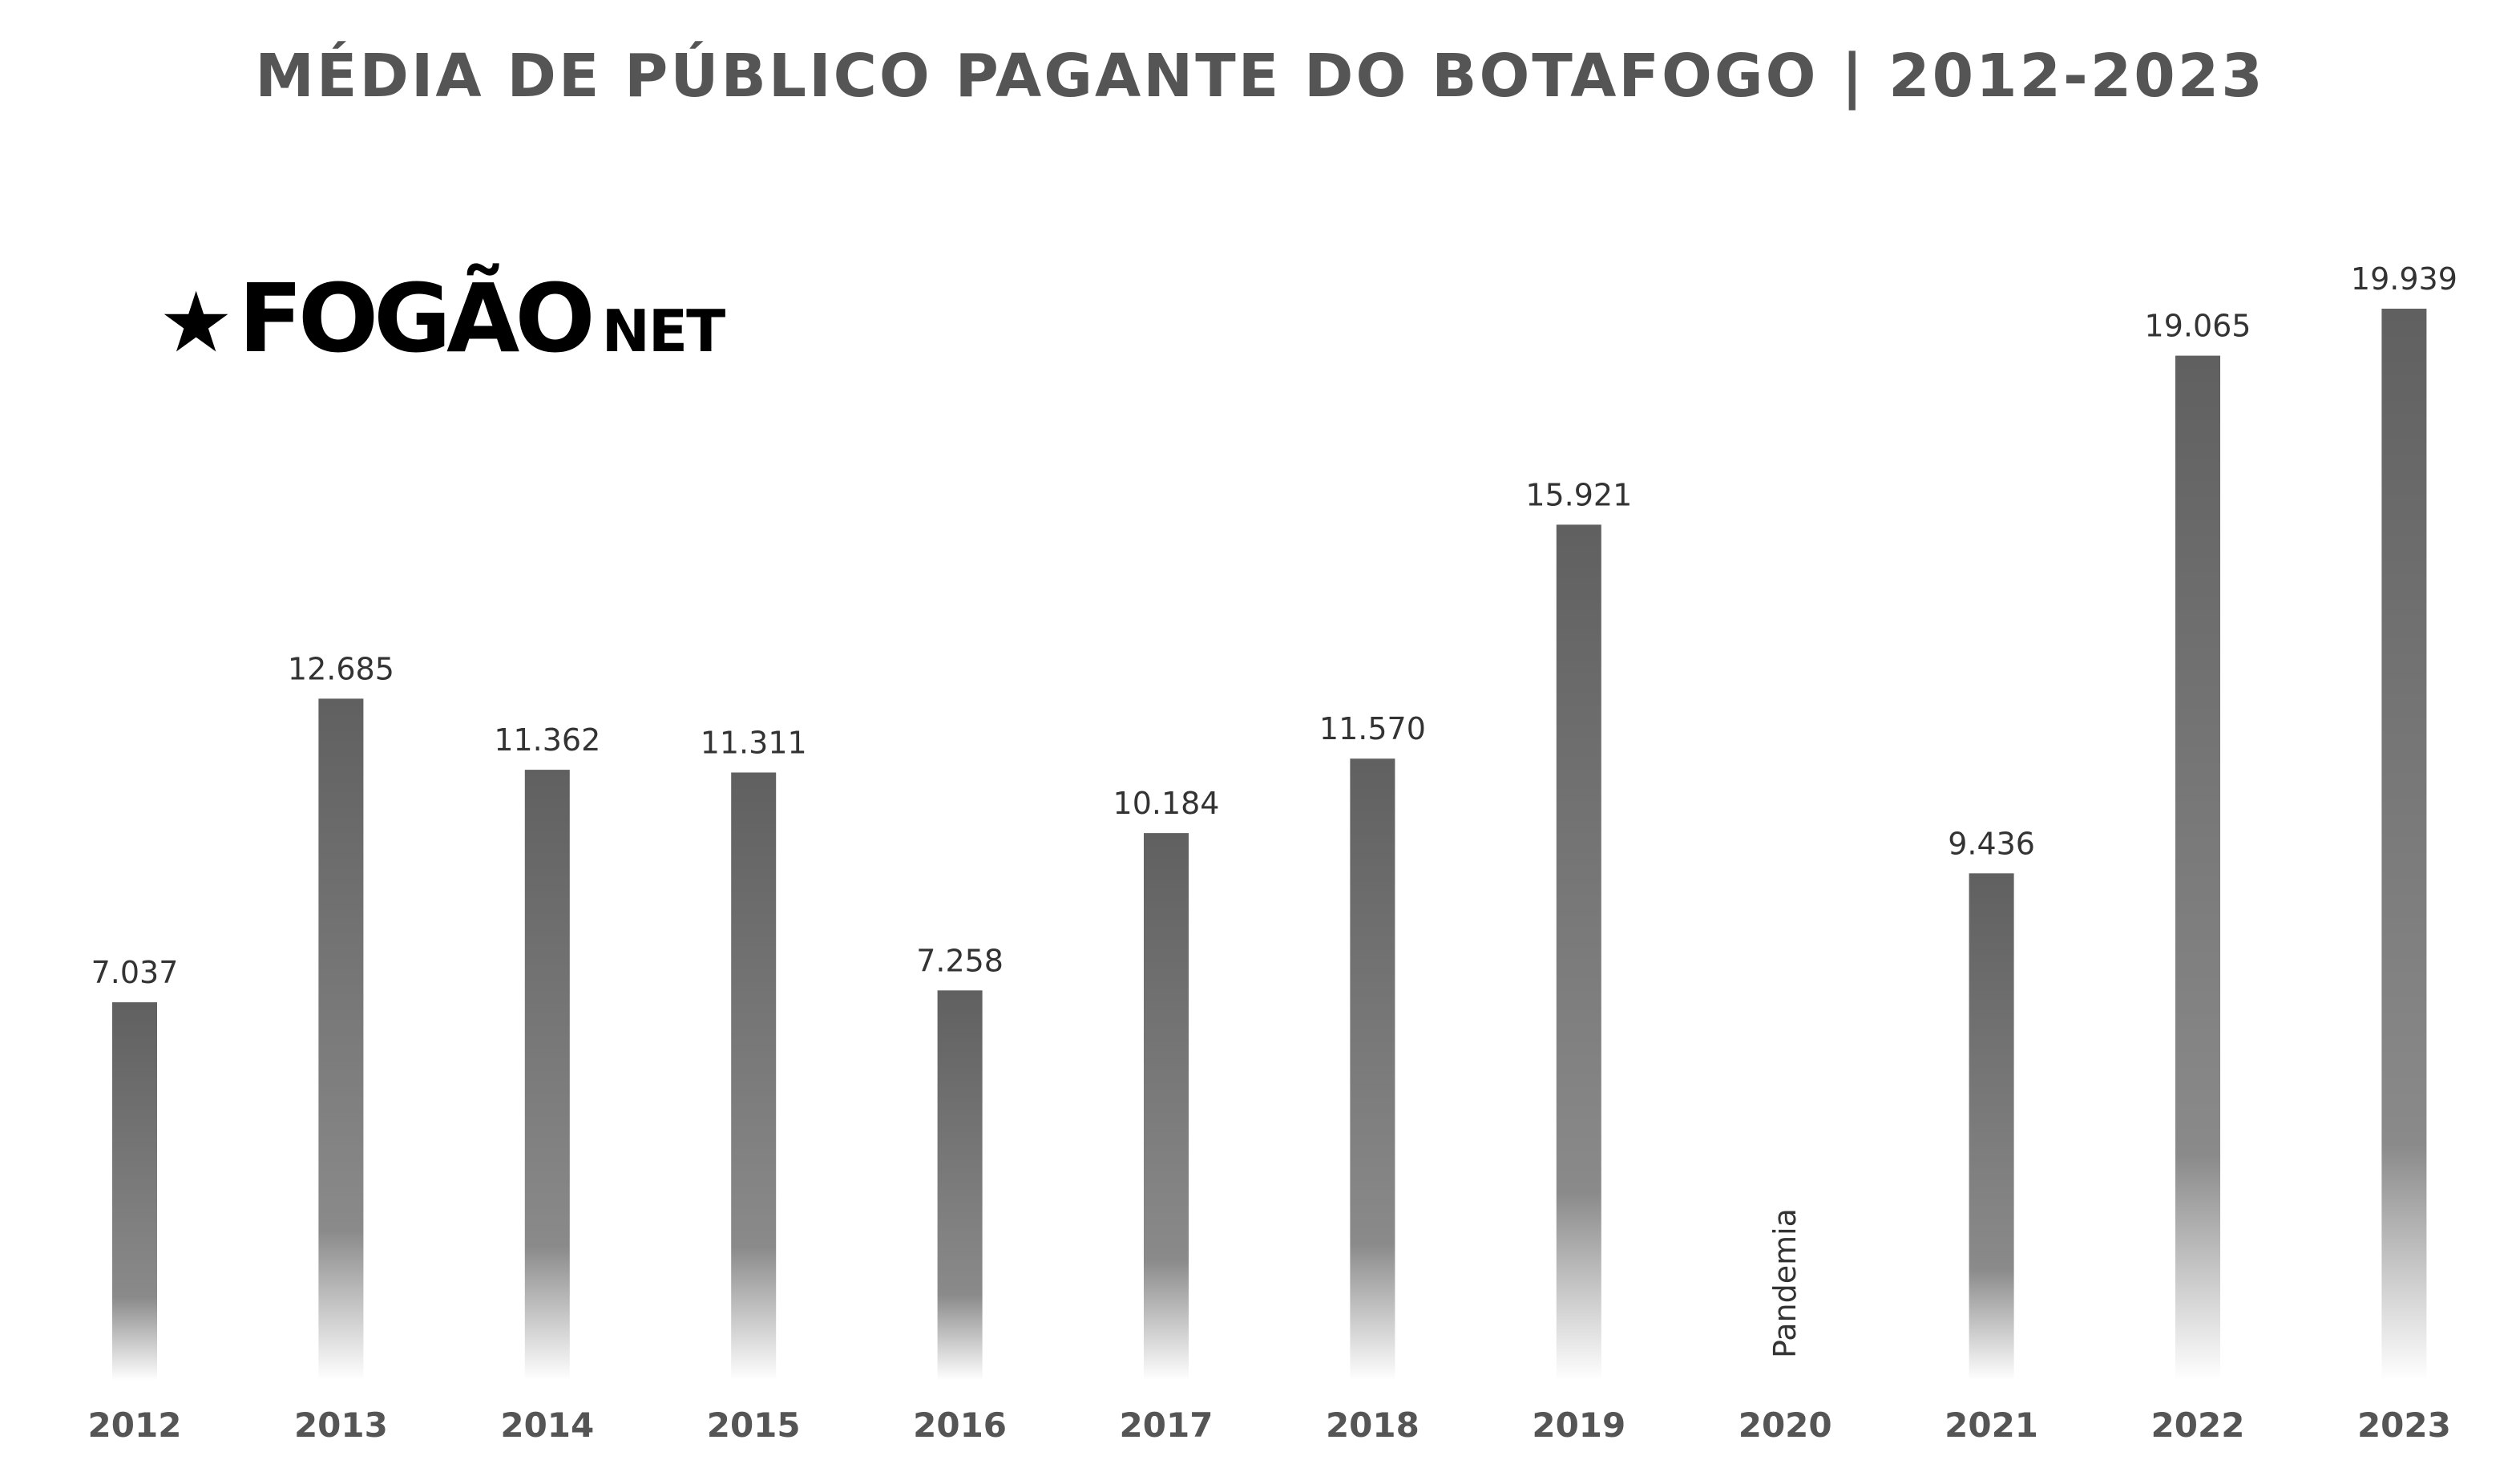 The height and width of the screenshot is (1460, 2520). I want to click on star-icon: ★, so click(196, 322).